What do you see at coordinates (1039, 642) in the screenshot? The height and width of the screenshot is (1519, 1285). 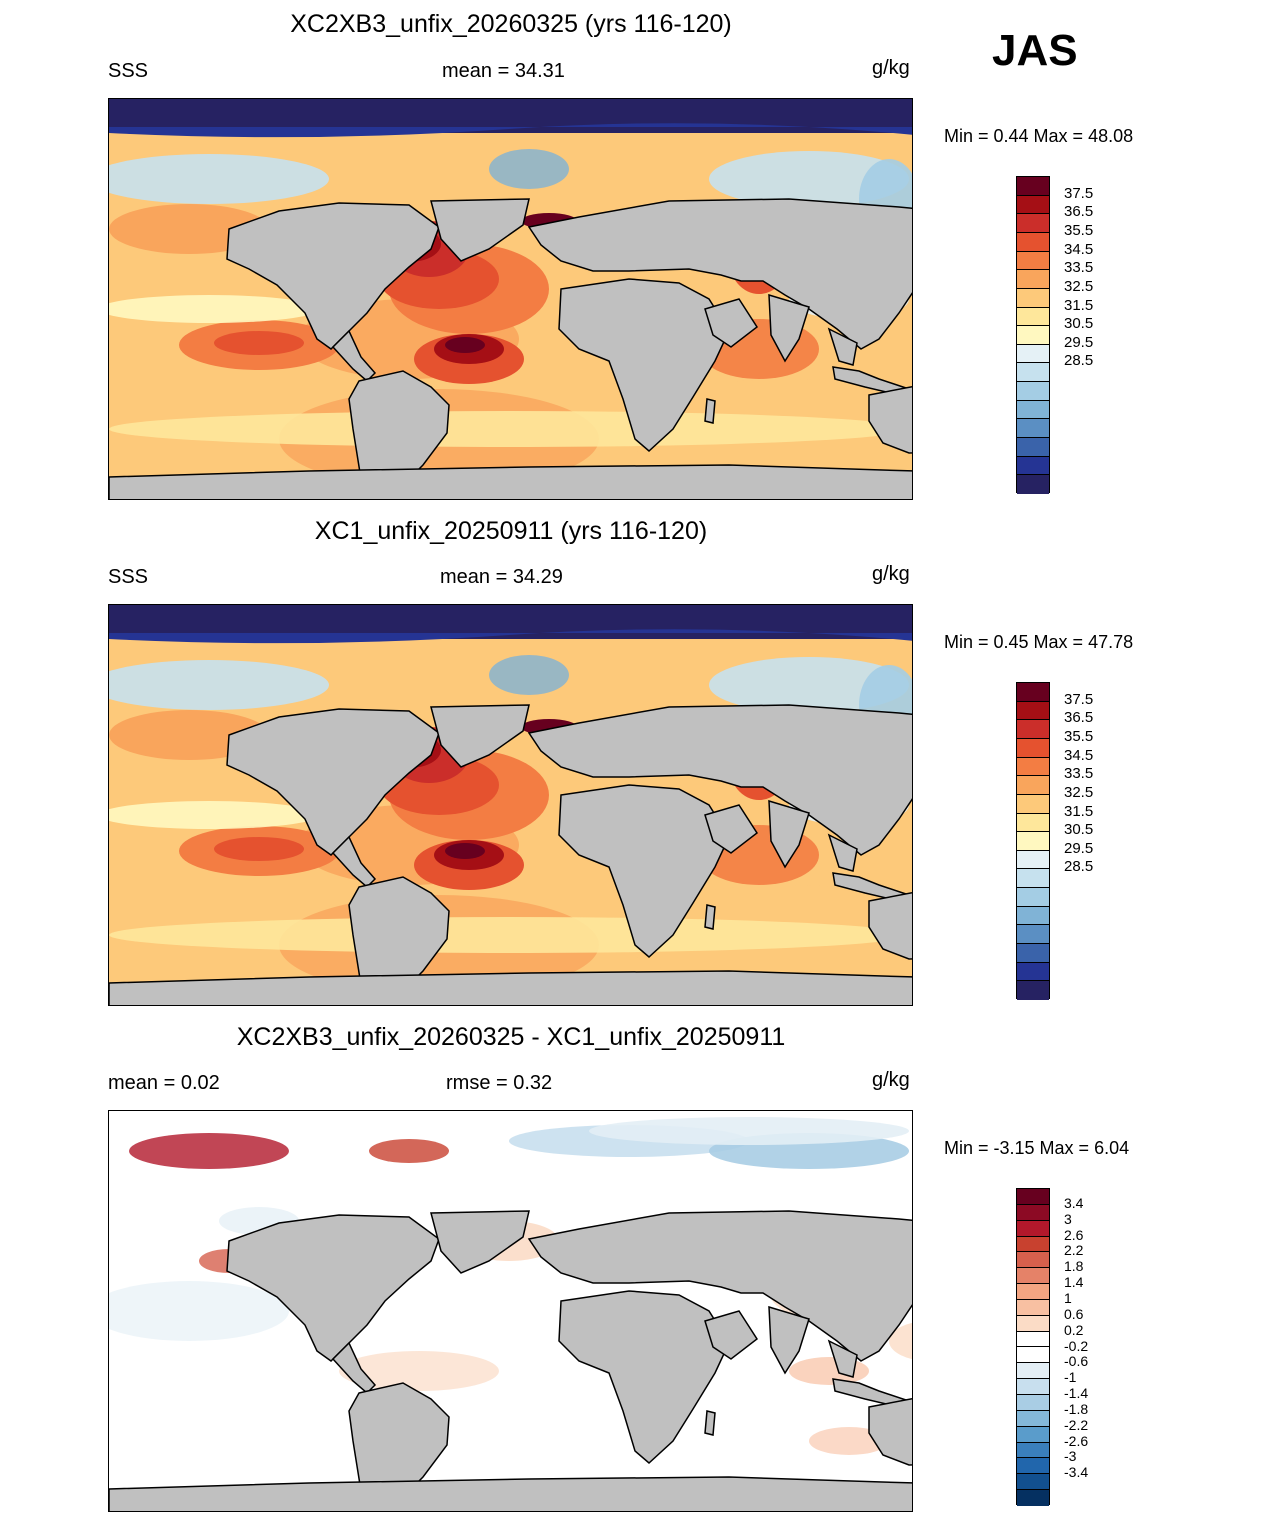 I see `panel-2-min-max: Min = 0.45 Max = 47.78` at bounding box center [1039, 642].